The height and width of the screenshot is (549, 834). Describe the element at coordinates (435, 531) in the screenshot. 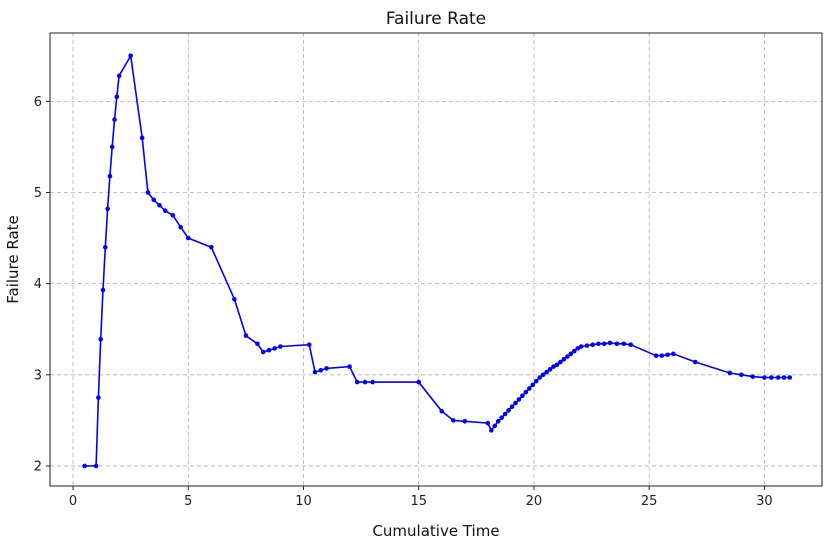

I see `x-axis-title: Cumulative Time` at that location.